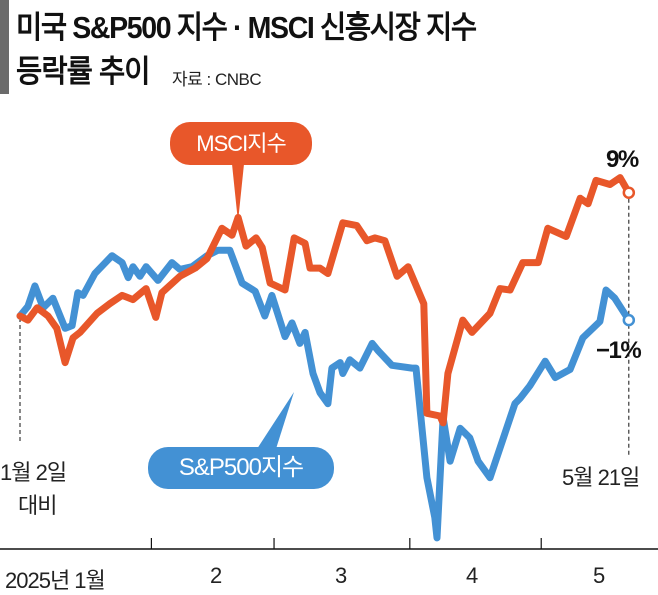 The image size is (658, 595). What do you see at coordinates (238, 193) in the screenshot?
I see `msci-callout-pointer` at bounding box center [238, 193].